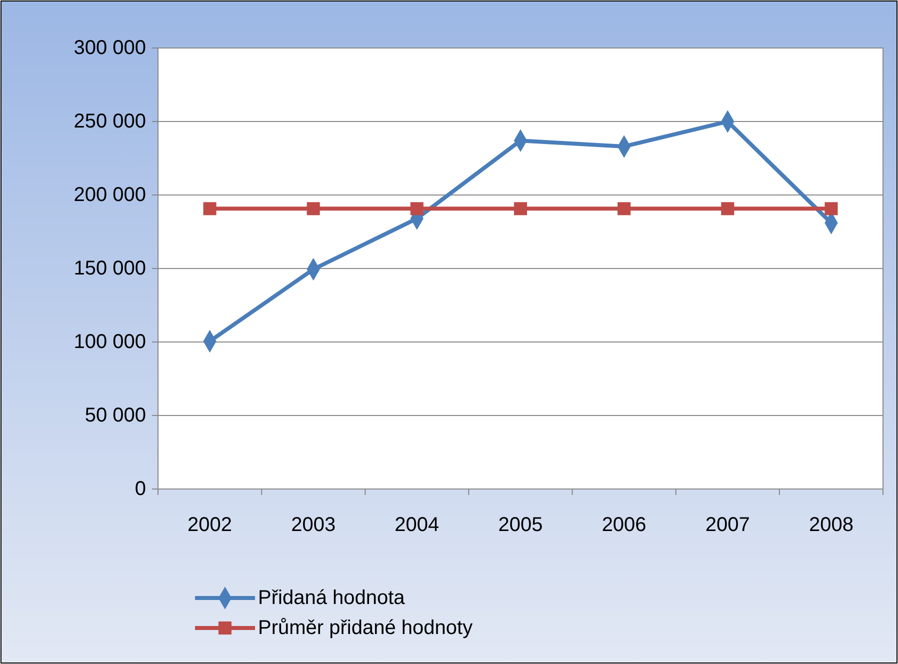 The image size is (898, 664). I want to click on y-tick-label: 0, so click(140, 489).